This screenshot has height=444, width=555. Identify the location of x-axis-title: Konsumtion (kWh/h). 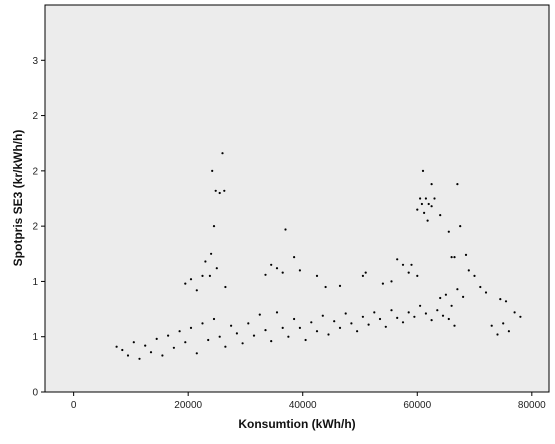
(296, 424).